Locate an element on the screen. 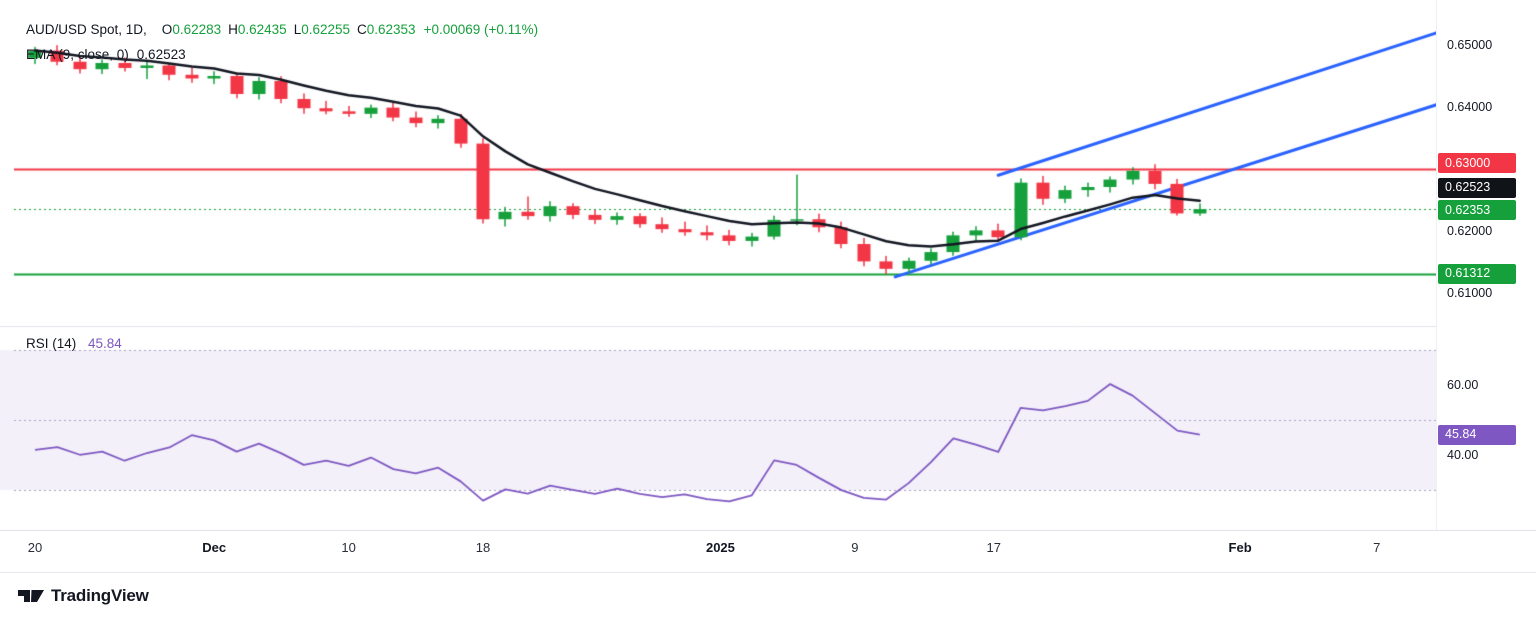 This screenshot has width=1536, height=618. tradingview-logo is located at coordinates (31, 596).